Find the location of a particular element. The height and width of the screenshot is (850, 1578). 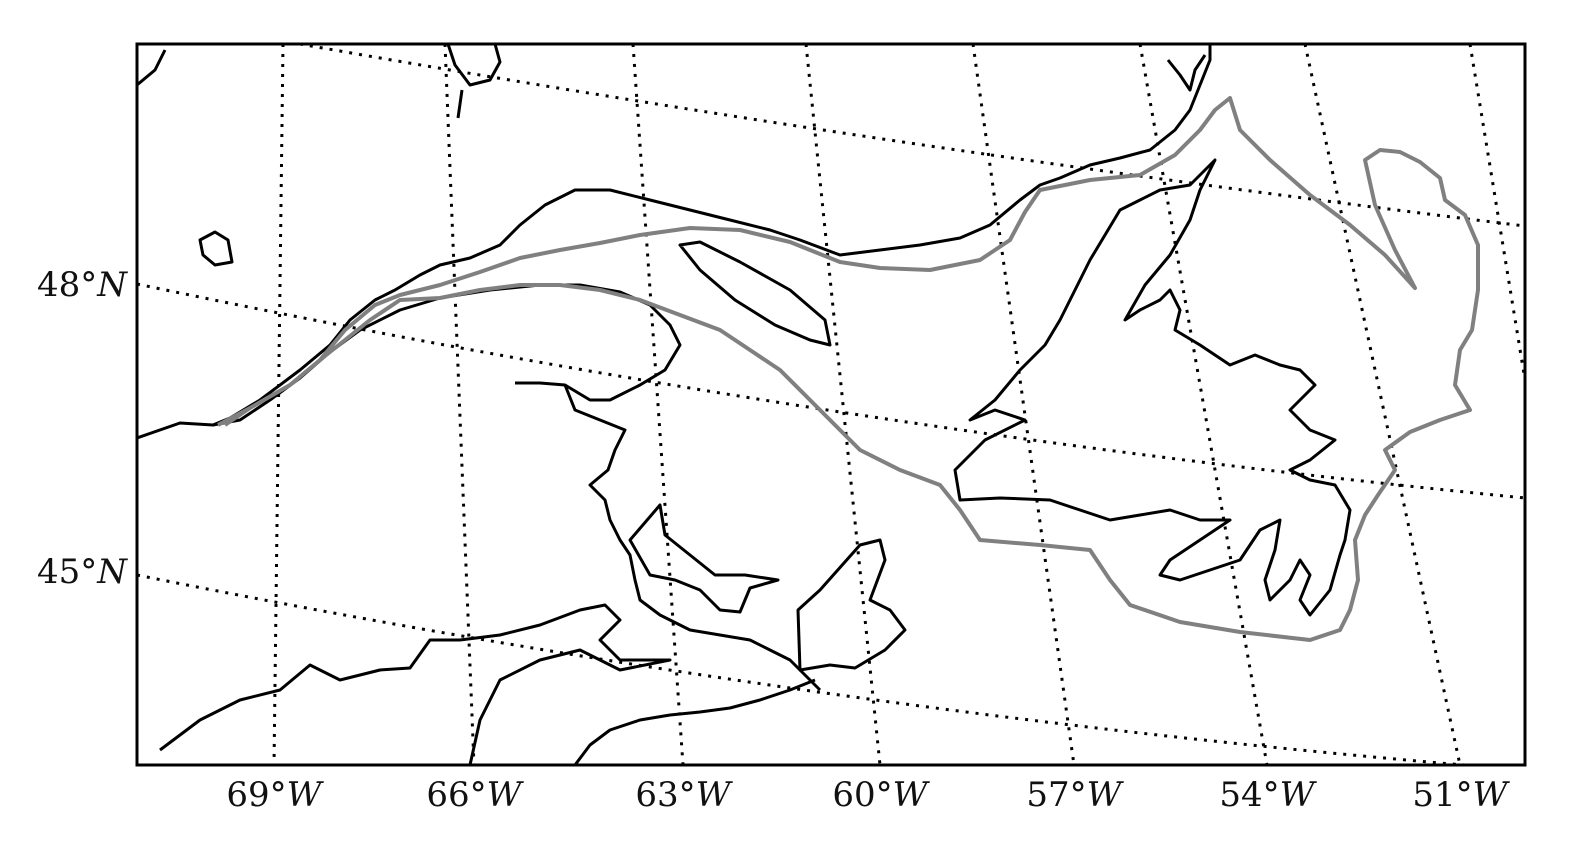

meridian-60w is located at coordinates (843, 404).